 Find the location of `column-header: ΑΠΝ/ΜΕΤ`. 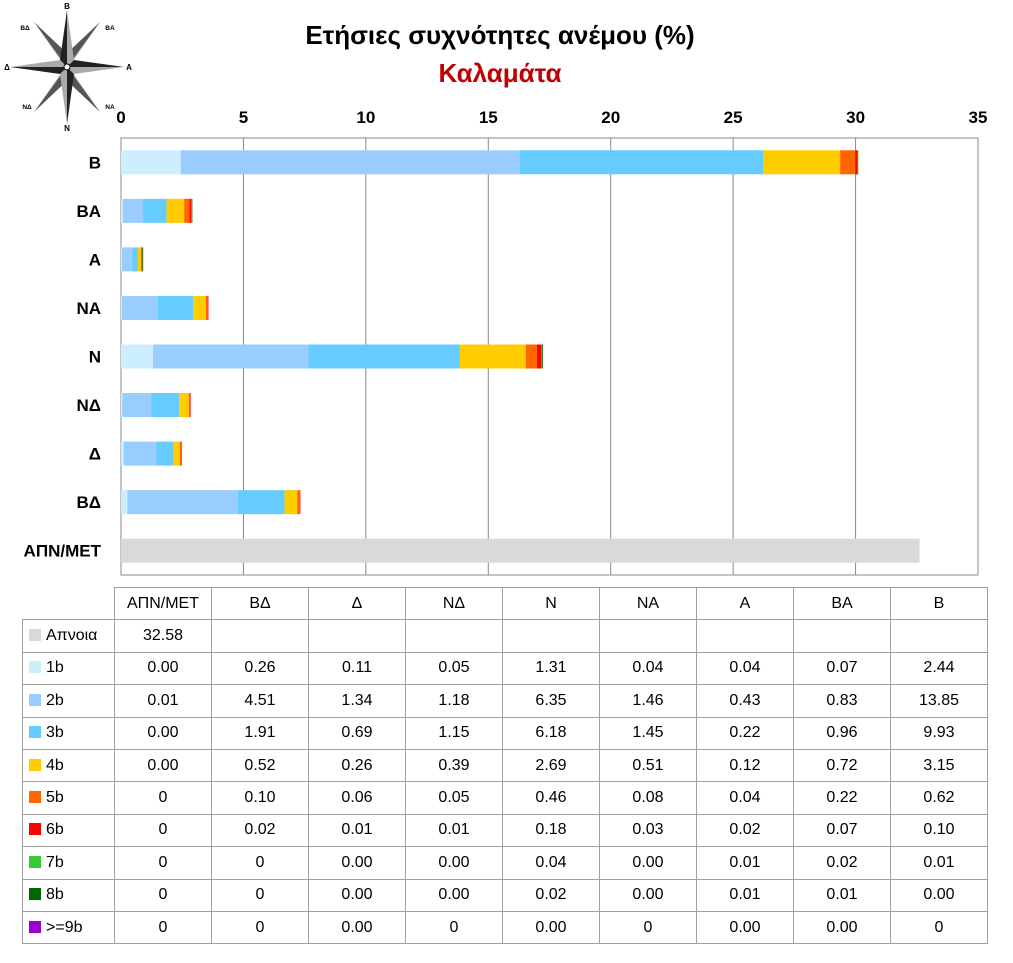

column-header: ΑΠΝ/ΜΕΤ is located at coordinates (163, 603).